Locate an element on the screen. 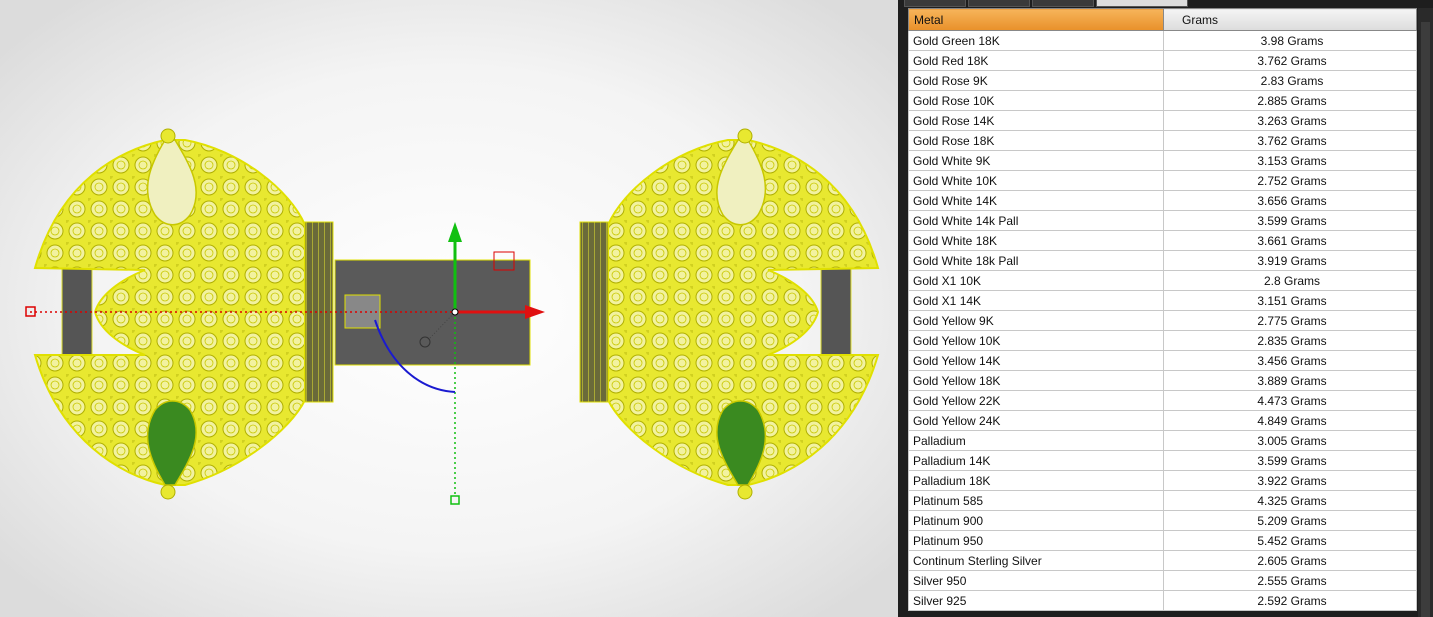  metal-cell: Gold Yellow 14K is located at coordinates (1036, 360).